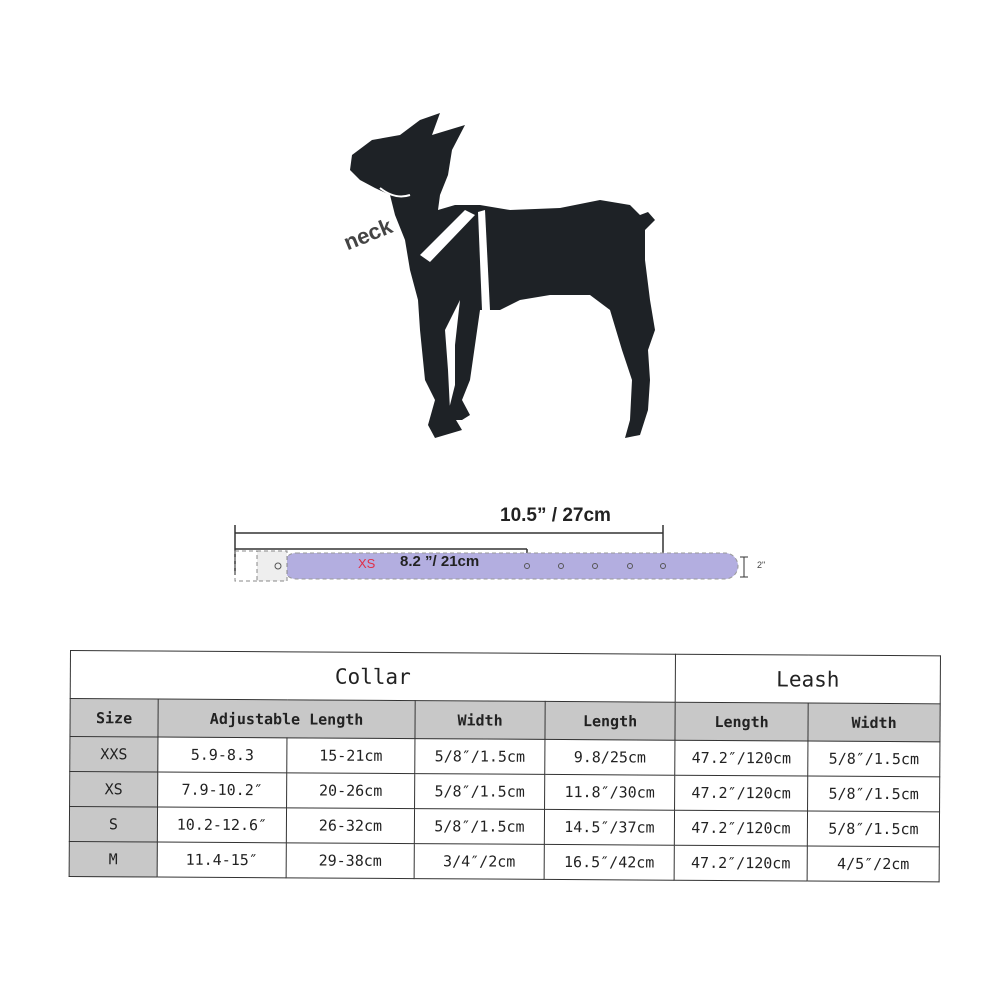 This screenshot has width=1000, height=1000. Describe the element at coordinates (555, 515) in the screenshot. I see `full-length-label: 10.5” / 27cm` at that location.